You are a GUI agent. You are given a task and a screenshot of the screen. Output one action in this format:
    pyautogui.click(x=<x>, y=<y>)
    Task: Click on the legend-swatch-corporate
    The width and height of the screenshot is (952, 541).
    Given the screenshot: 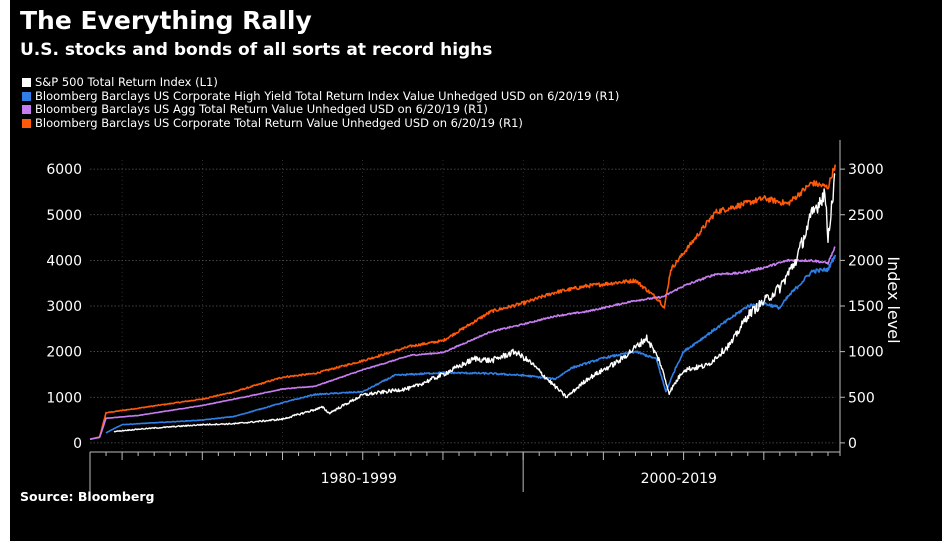 What is the action you would take?
    pyautogui.click(x=26, y=123)
    